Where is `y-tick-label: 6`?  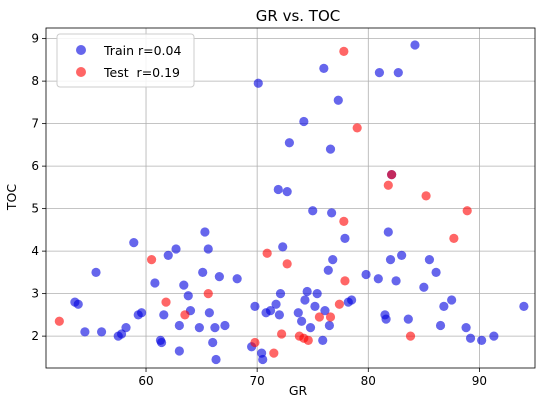 y-tick-label: 6 is located at coordinates (35, 166).